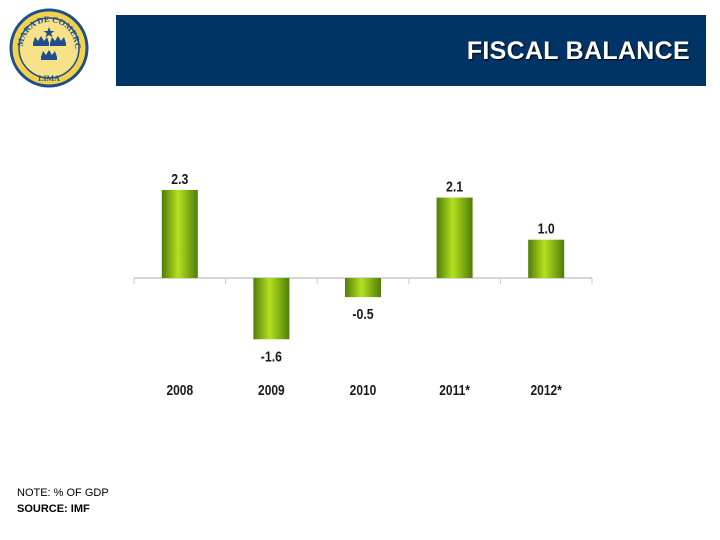 This screenshot has height=540, width=720. What do you see at coordinates (578, 51) in the screenshot?
I see `page-title: FISCAL BALANCE` at bounding box center [578, 51].